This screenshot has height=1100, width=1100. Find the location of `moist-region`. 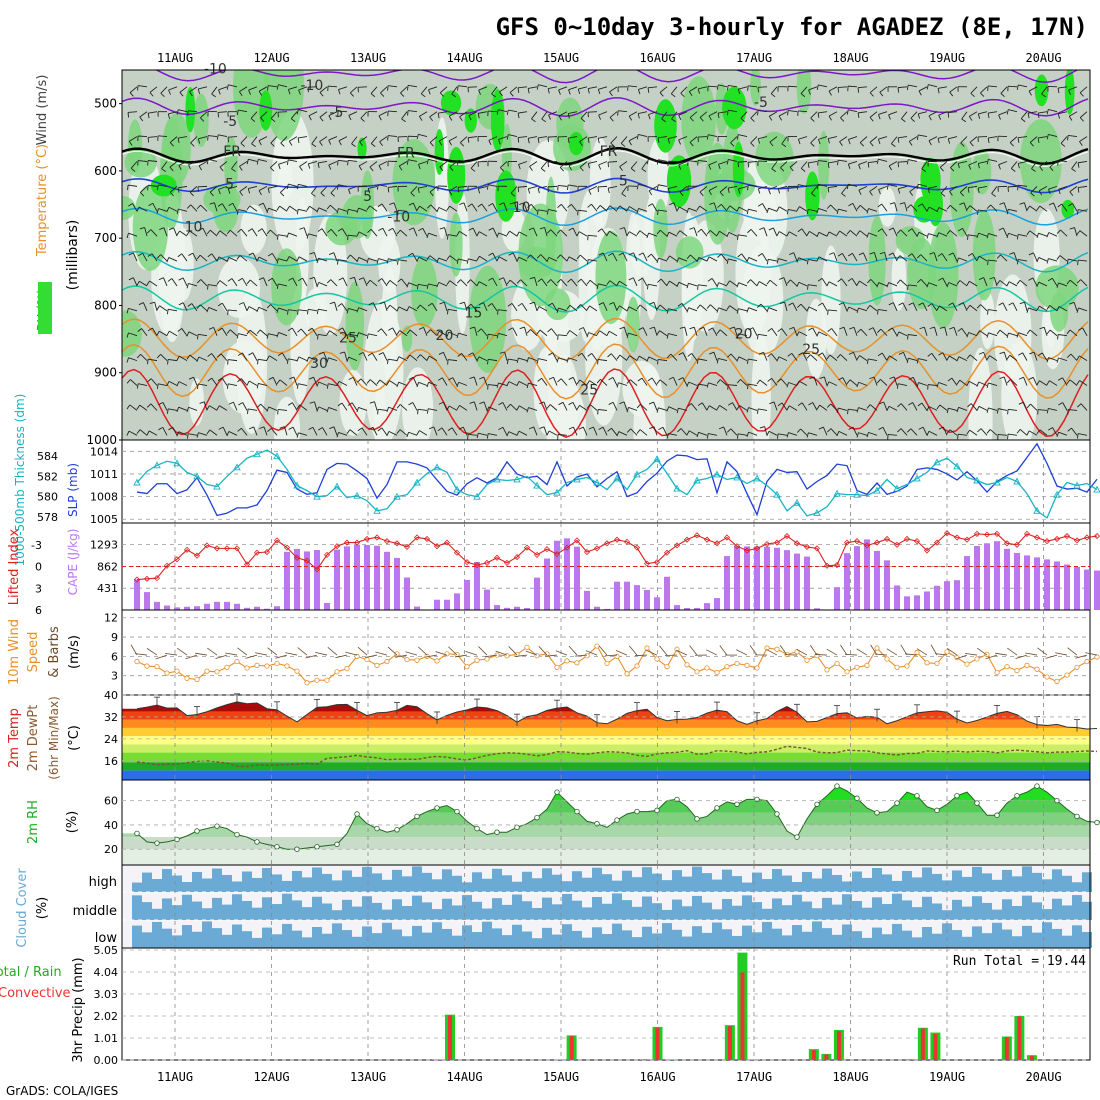

moist-region is located at coordinates (611, 277).